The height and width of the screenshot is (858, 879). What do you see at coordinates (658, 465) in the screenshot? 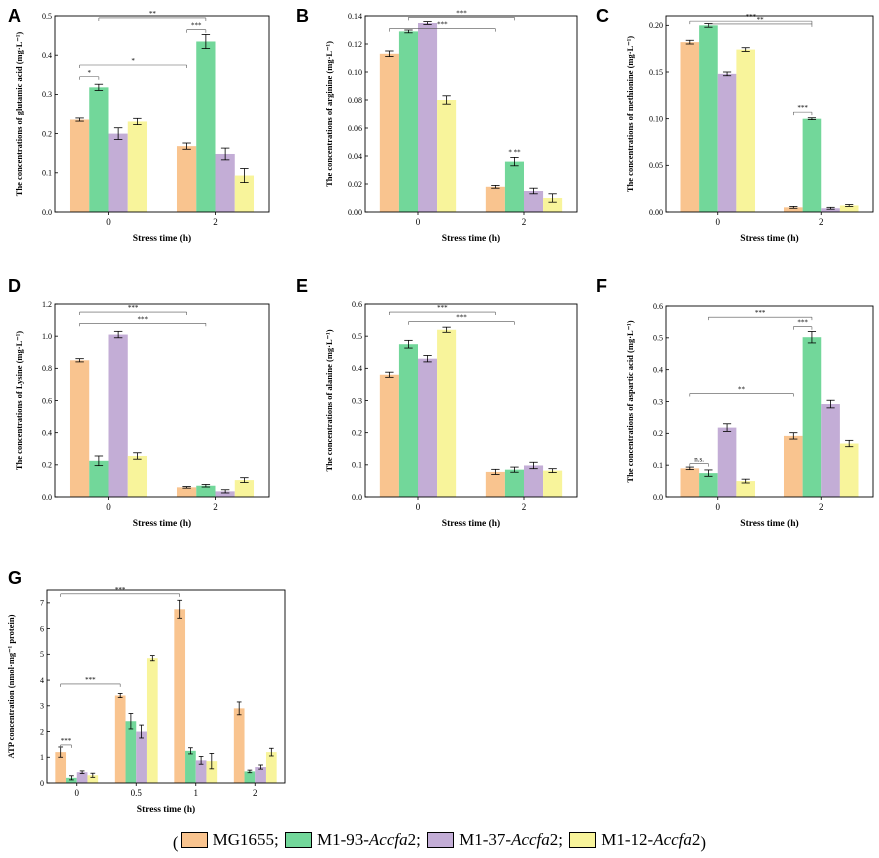
I see `y-tick-label: 0.1` at bounding box center [658, 465].